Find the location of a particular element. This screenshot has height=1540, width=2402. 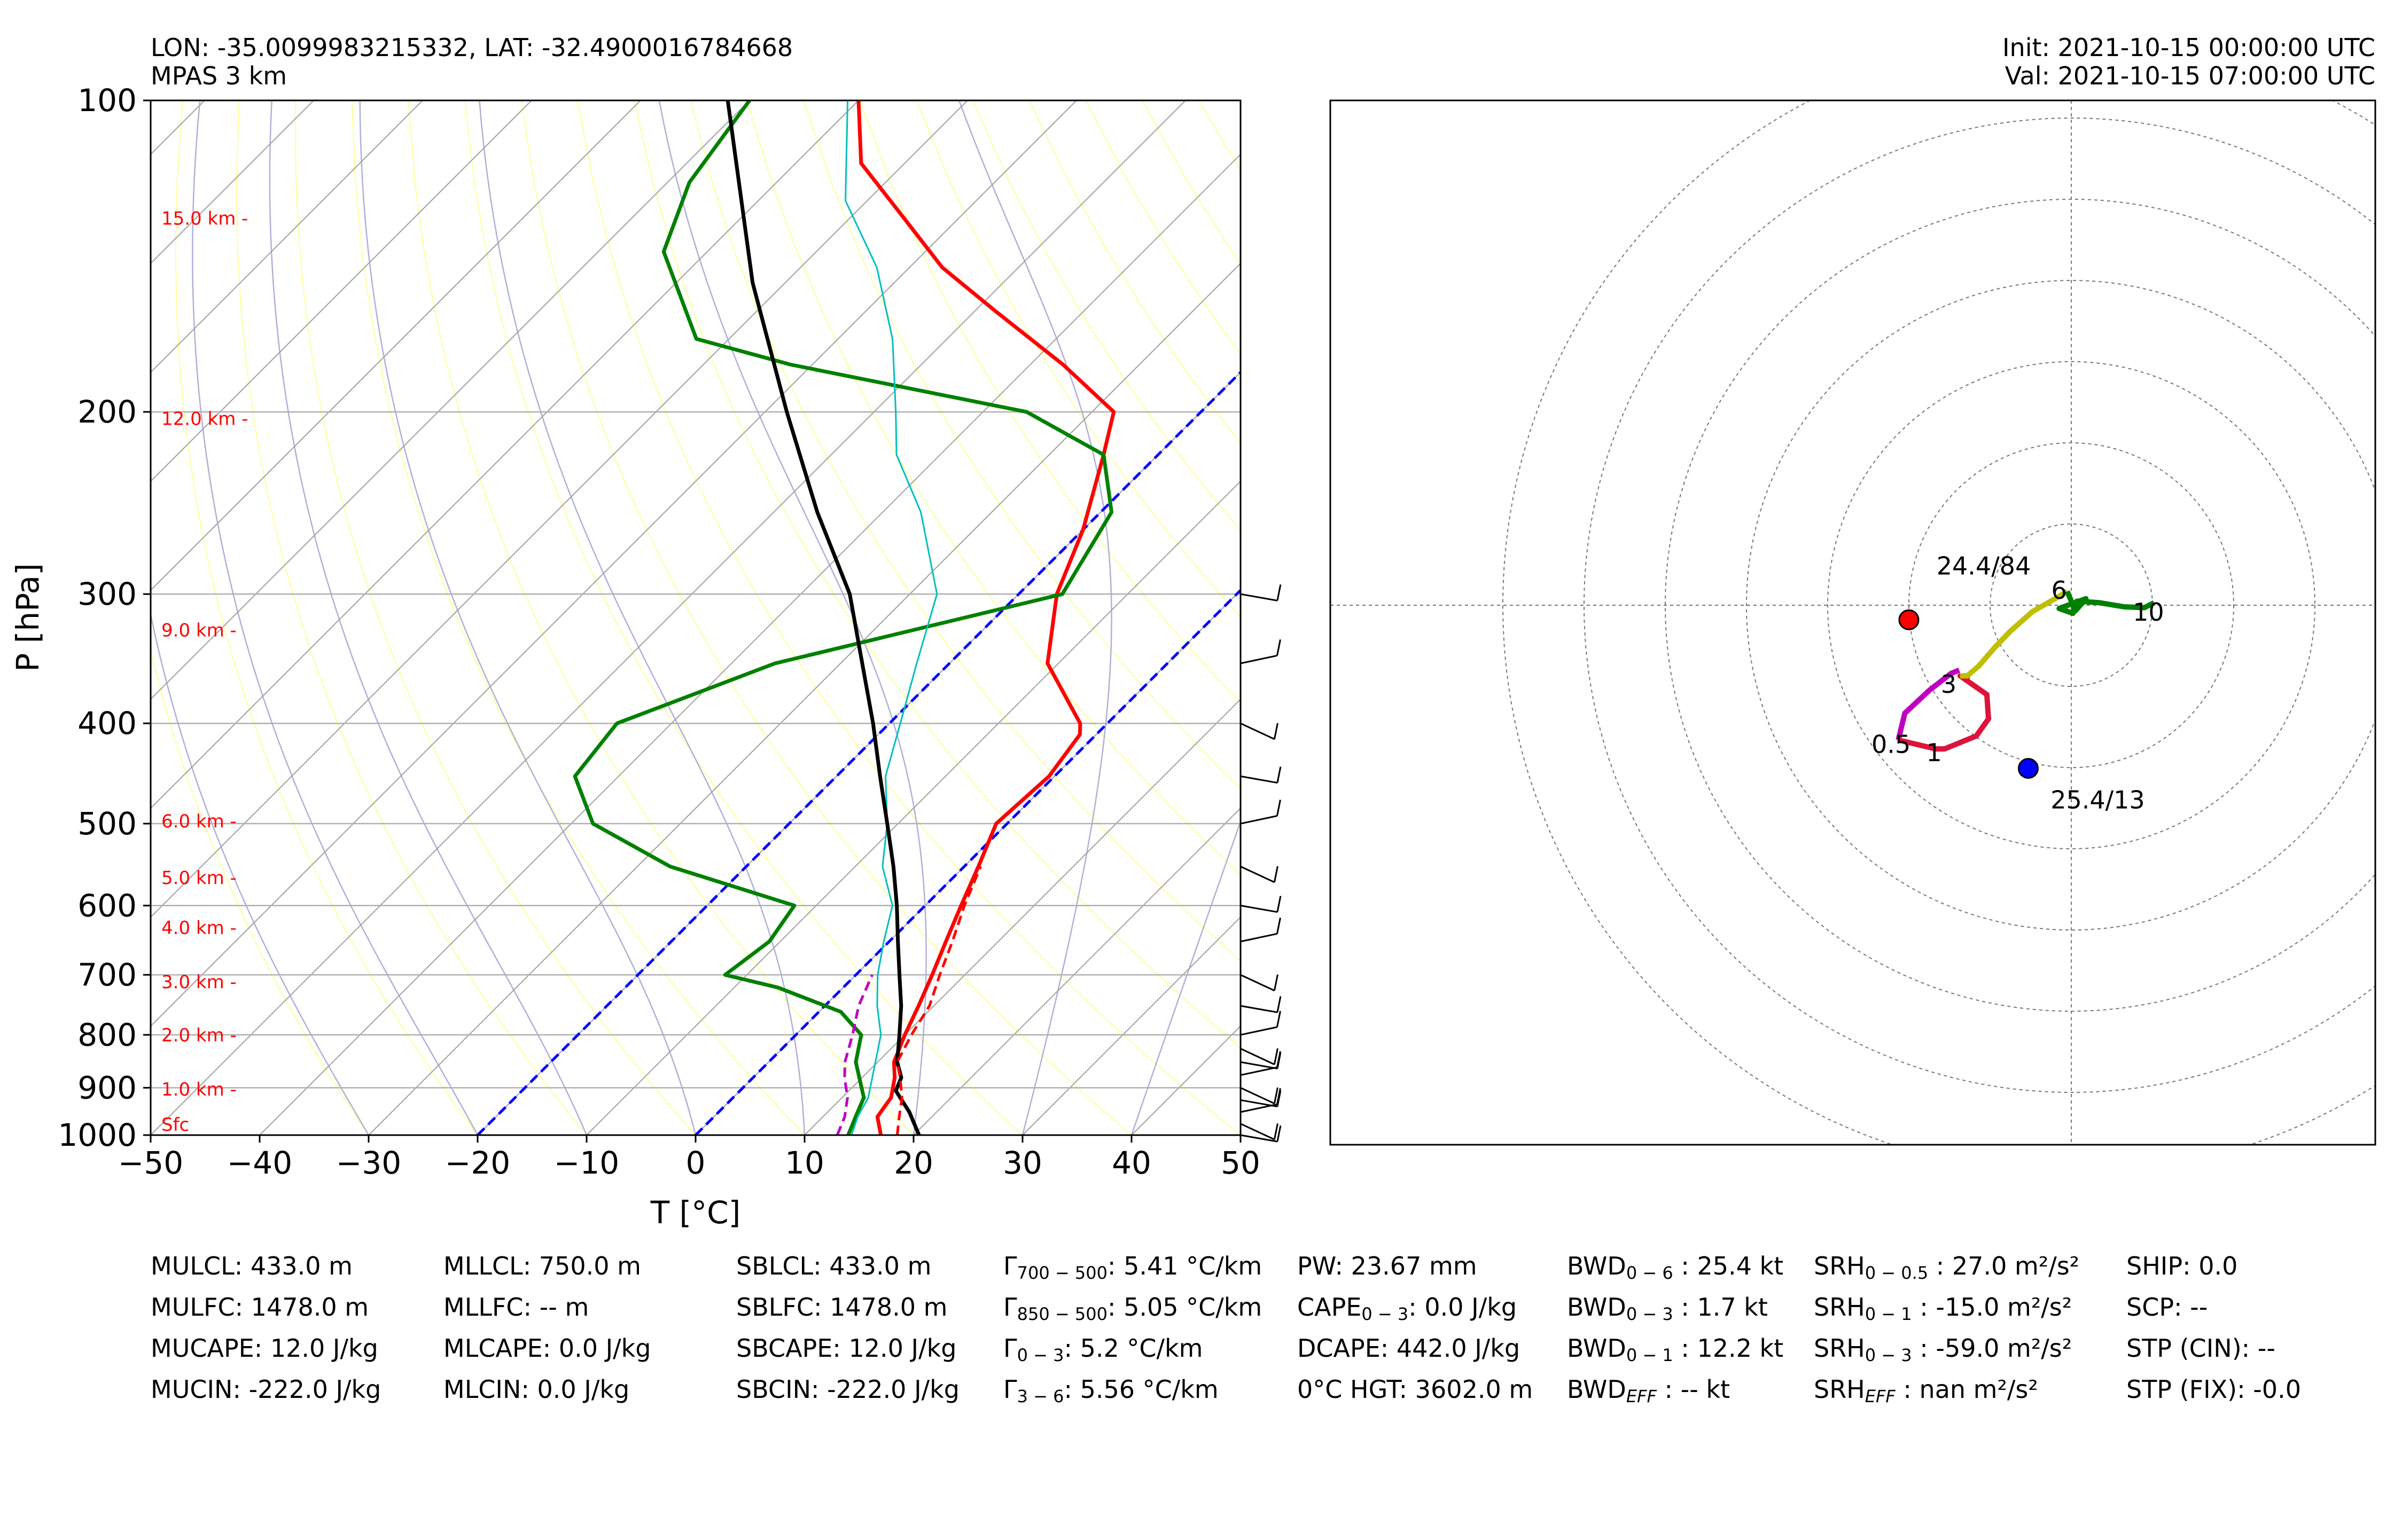

index-number: : 5.41 °C/km is located at coordinates (1184, 1266).